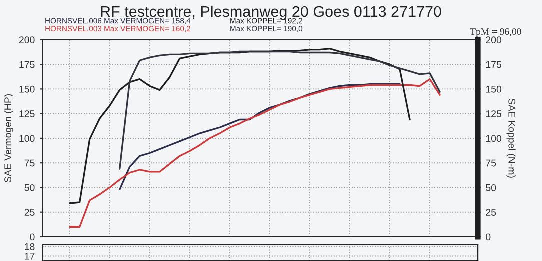 Image resolution: width=542 pixels, height=261 pixels. Describe the element at coordinates (27, 138) in the screenshot. I see `y-tick-label: 100` at that location.